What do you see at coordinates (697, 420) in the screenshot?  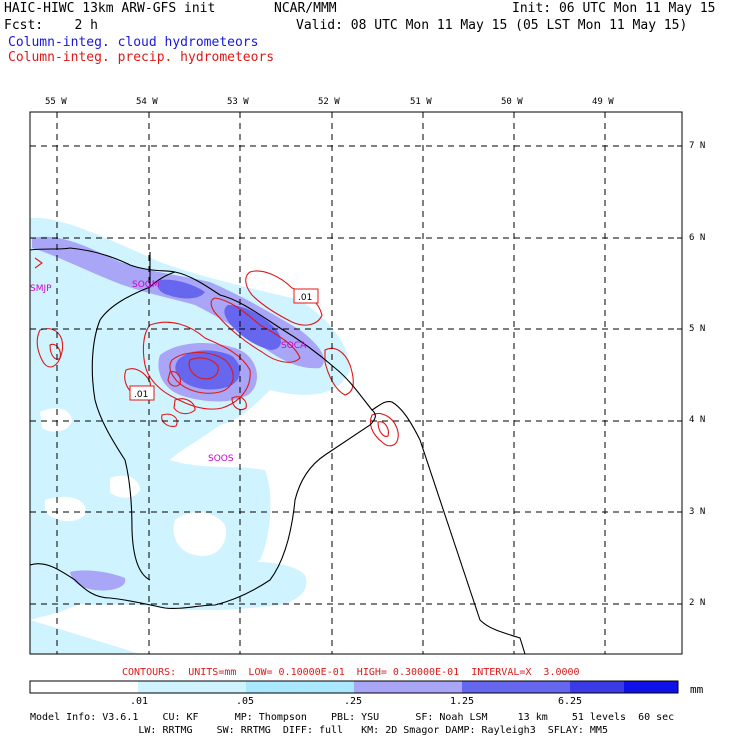 I see `lat-label: 4 N` at bounding box center [697, 420].